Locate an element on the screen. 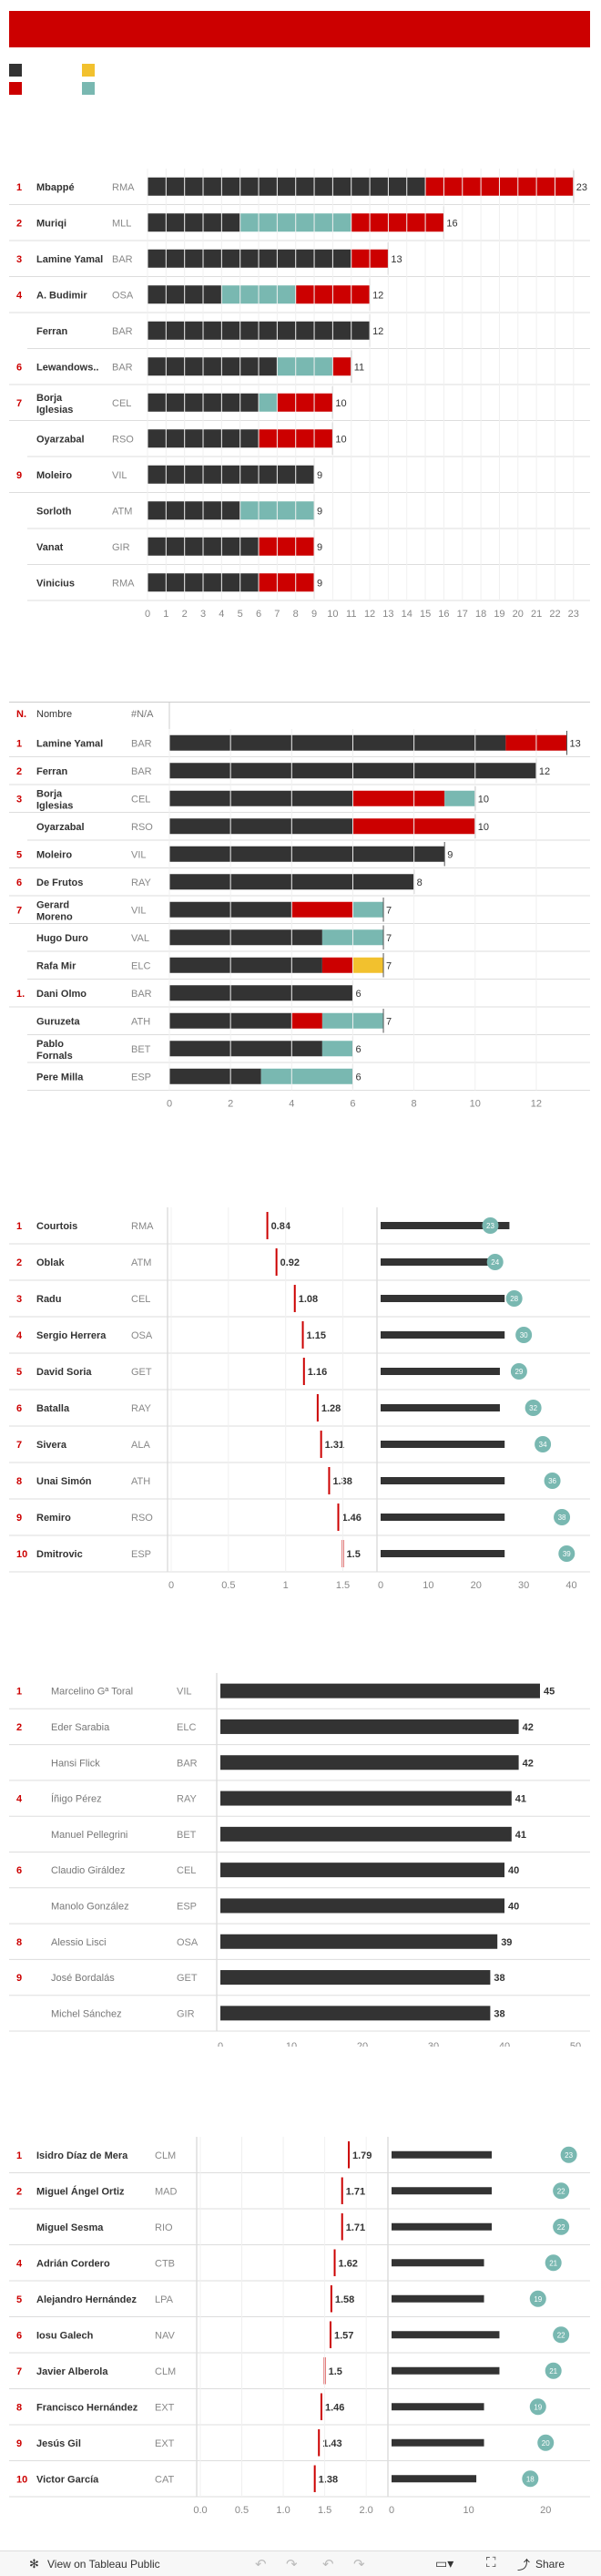  header-rank: N. is located at coordinates (21, 715).